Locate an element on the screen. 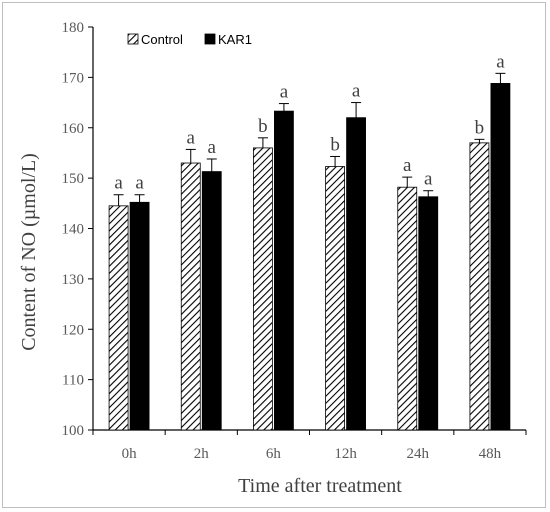 The width and height of the screenshot is (550, 512). x-tick-label: 0h is located at coordinates (130, 454).